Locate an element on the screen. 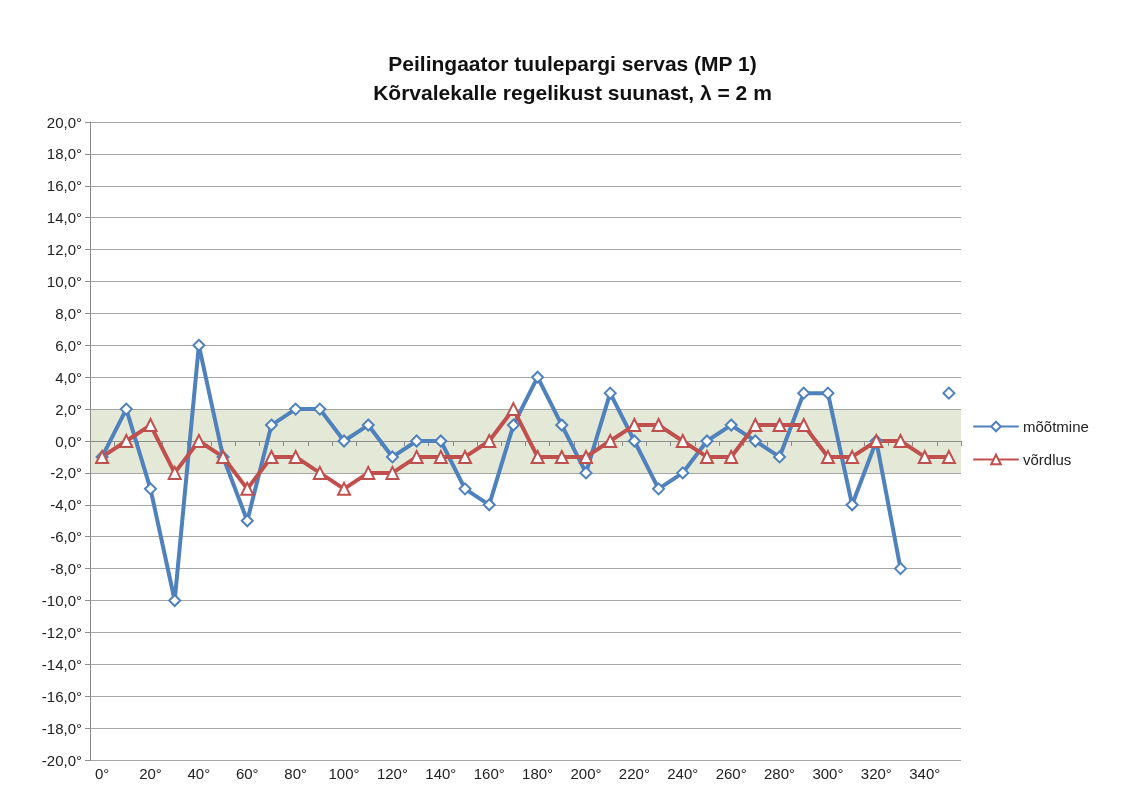  y-tick-label: -6,0° is located at coordinates (66, 537).